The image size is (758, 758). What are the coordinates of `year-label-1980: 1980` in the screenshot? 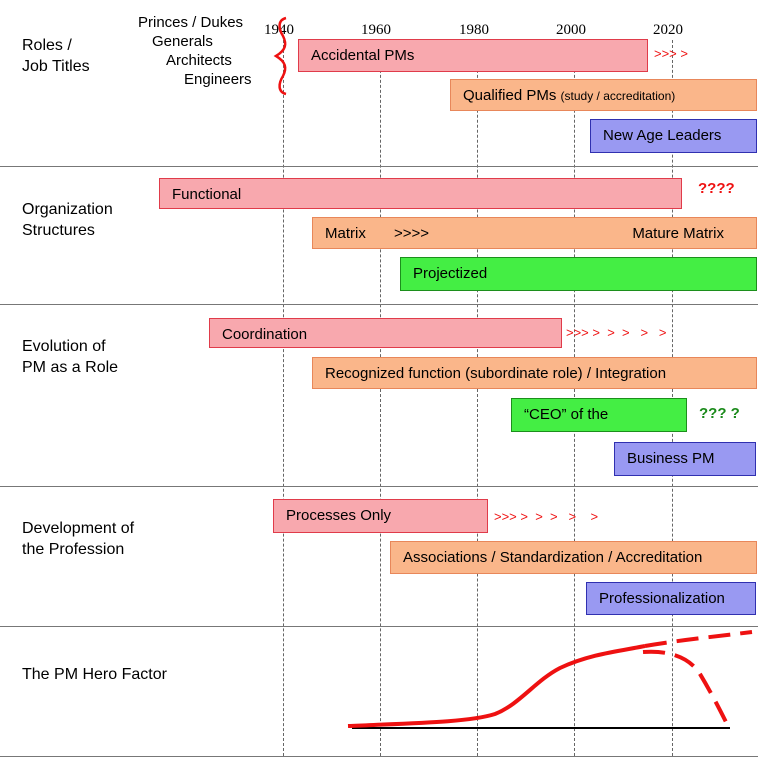 It's located at (474, 30).